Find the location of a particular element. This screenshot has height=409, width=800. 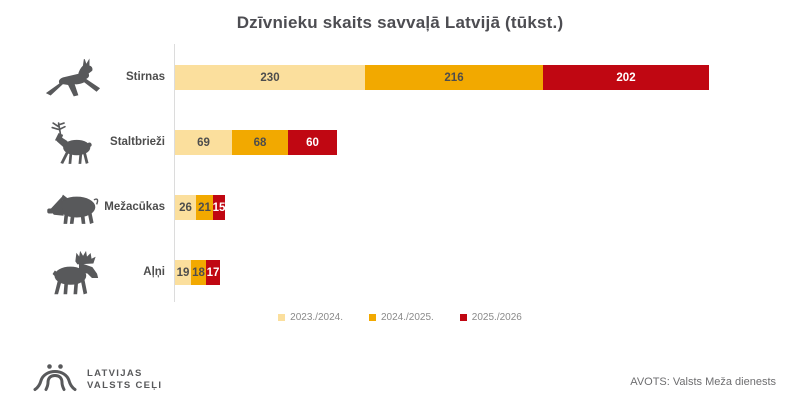

legend-item: 2023./2024. is located at coordinates (310, 317).